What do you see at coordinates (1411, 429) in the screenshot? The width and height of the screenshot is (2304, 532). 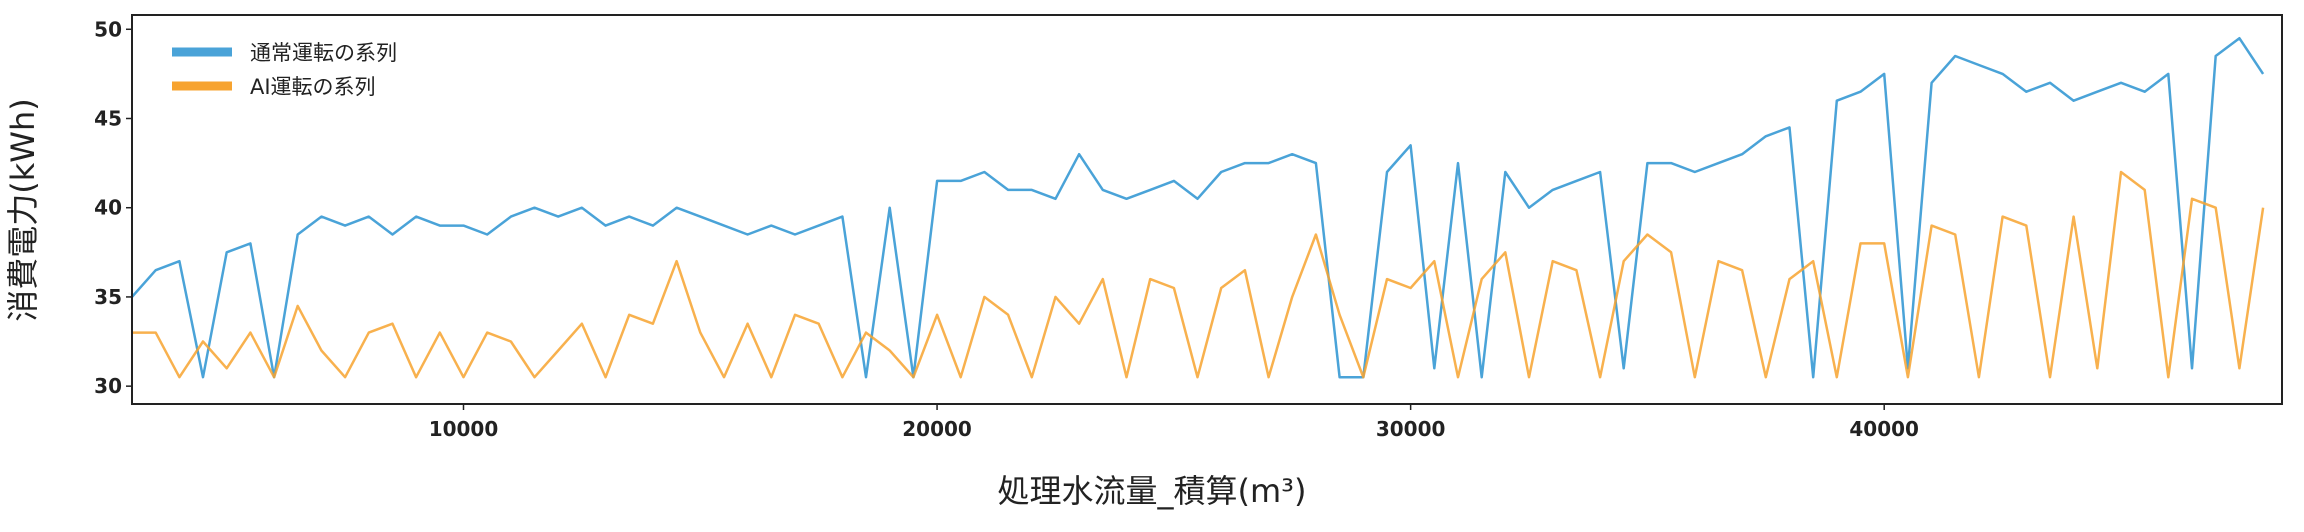 I see `x-tick-label: 30000` at bounding box center [1411, 429].